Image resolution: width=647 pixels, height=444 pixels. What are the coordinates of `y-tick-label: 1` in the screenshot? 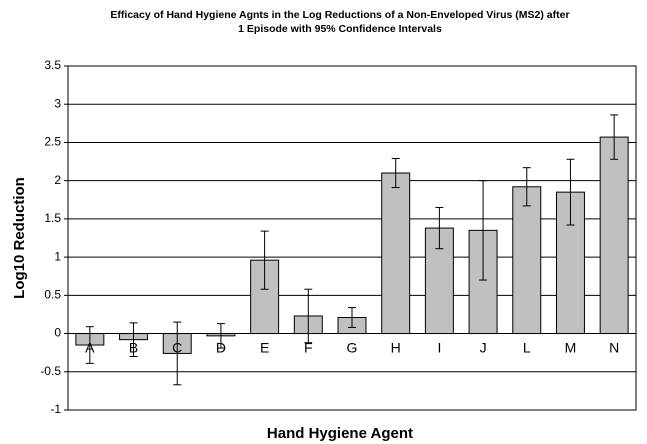 It's located at (57, 256).